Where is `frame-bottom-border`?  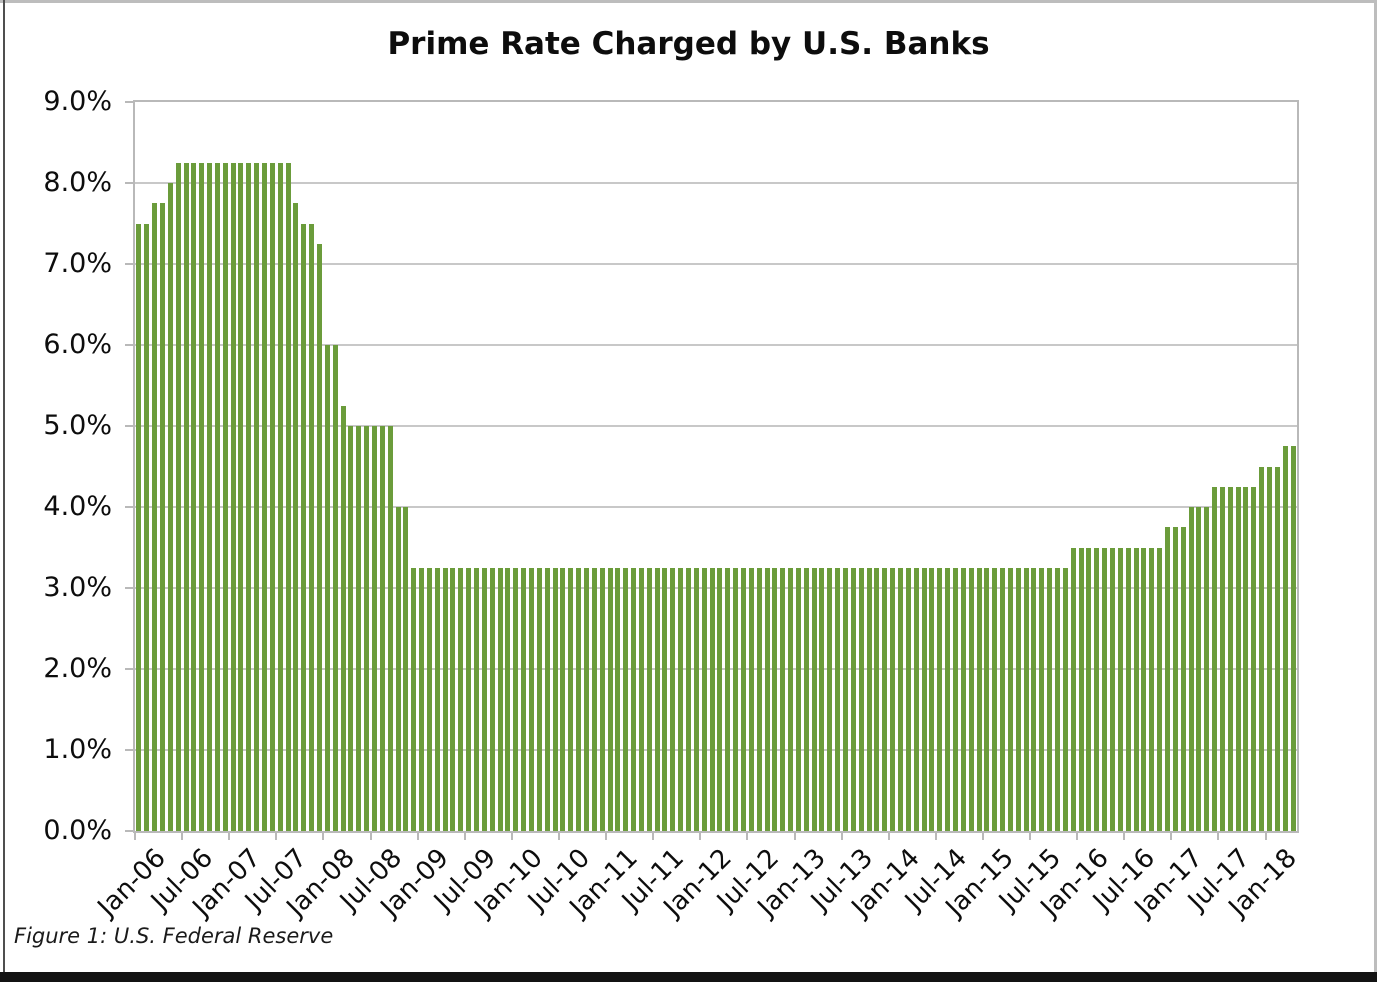 frame-bottom-border is located at coordinates (688, 977).